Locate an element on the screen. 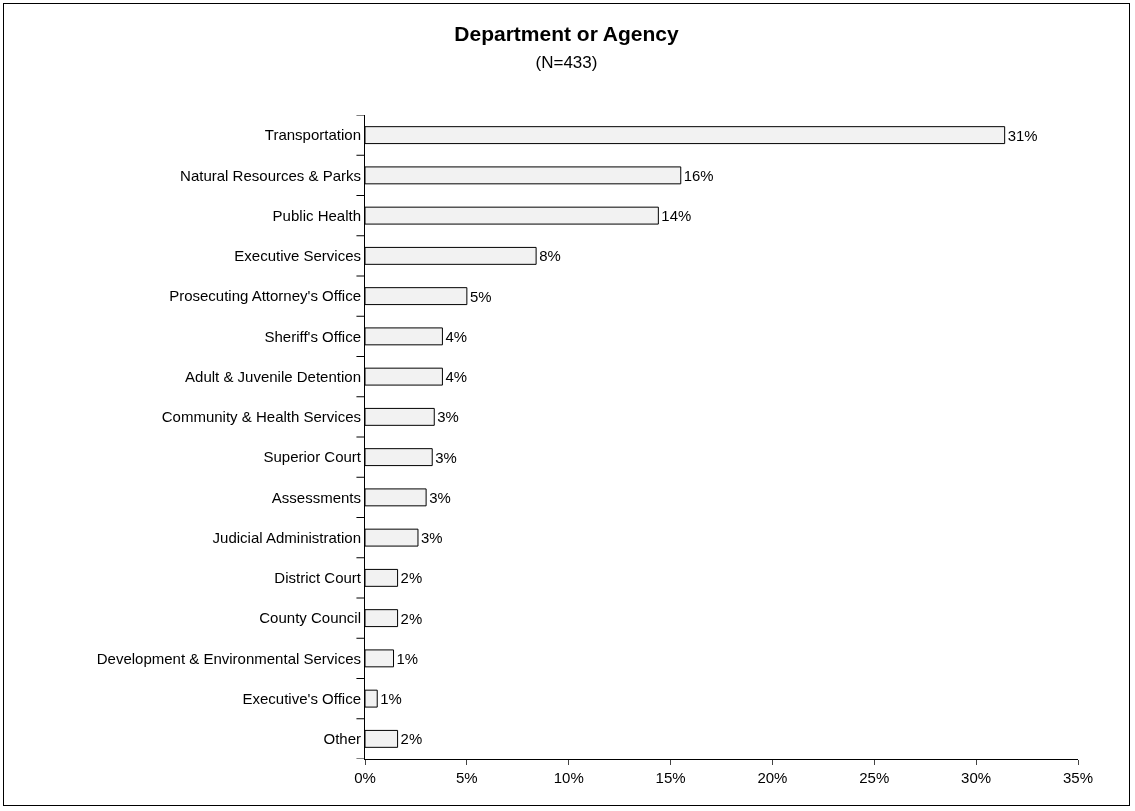 This screenshot has height=811, width=1135. y-tick-label: County Council is located at coordinates (310, 618).